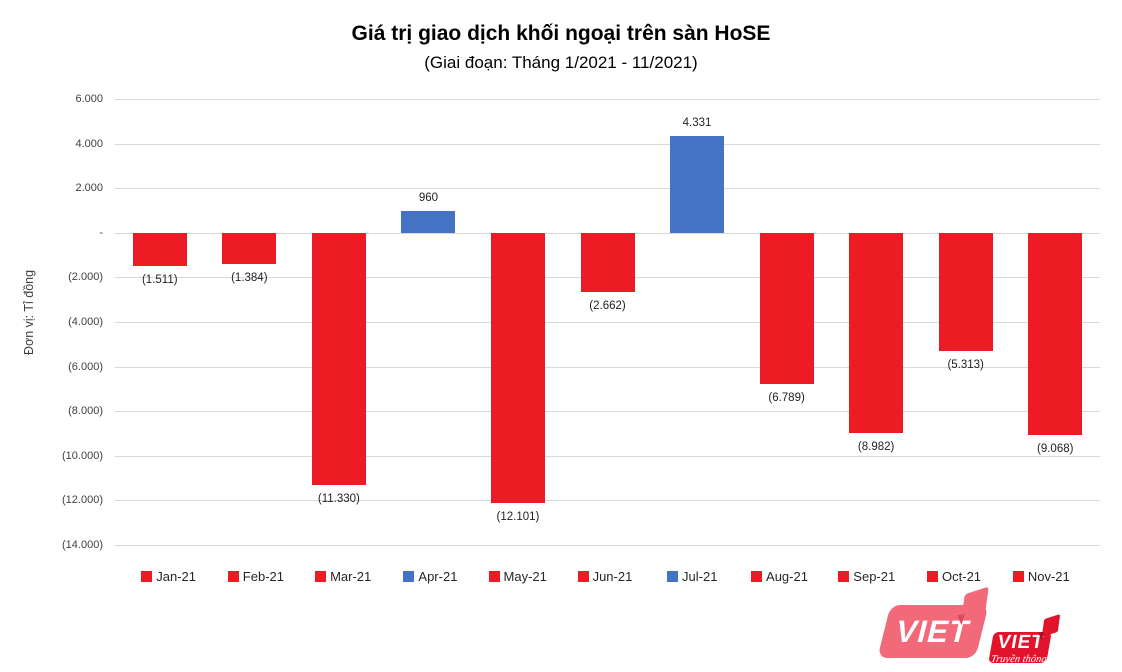 The width and height of the screenshot is (1122, 672). I want to click on y-tick-label: (6.000), so click(85, 366).